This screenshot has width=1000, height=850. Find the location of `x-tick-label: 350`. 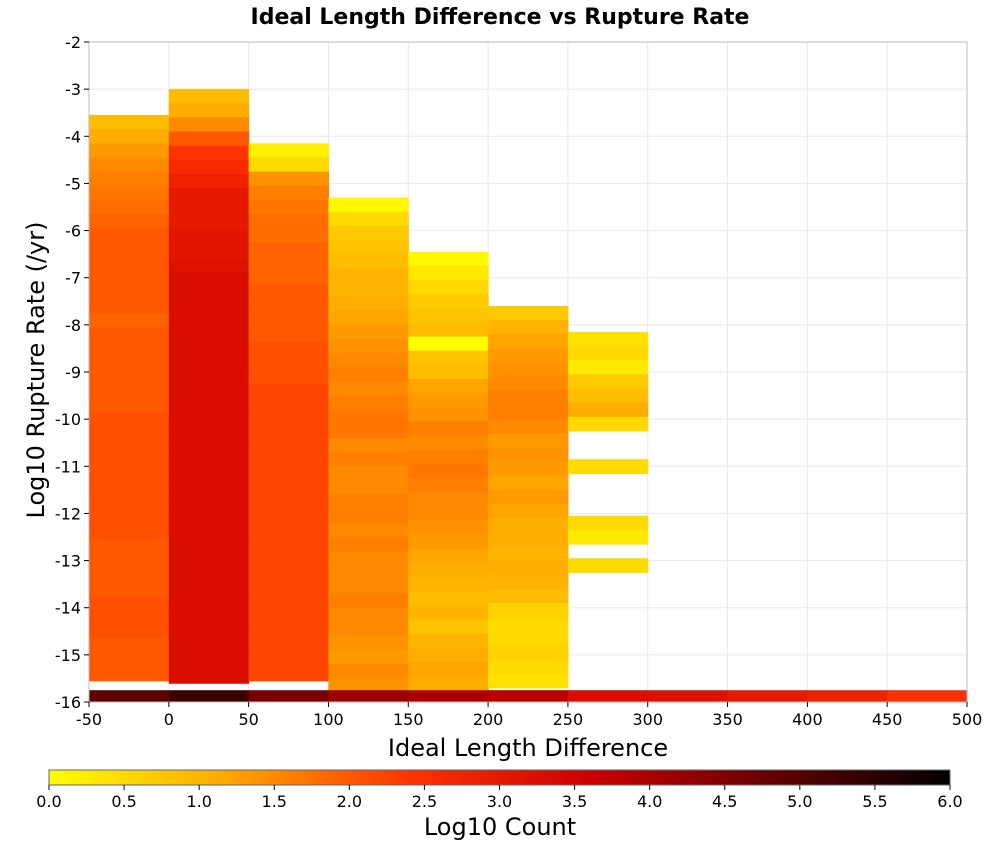

x-tick-label: 350 is located at coordinates (727, 719).